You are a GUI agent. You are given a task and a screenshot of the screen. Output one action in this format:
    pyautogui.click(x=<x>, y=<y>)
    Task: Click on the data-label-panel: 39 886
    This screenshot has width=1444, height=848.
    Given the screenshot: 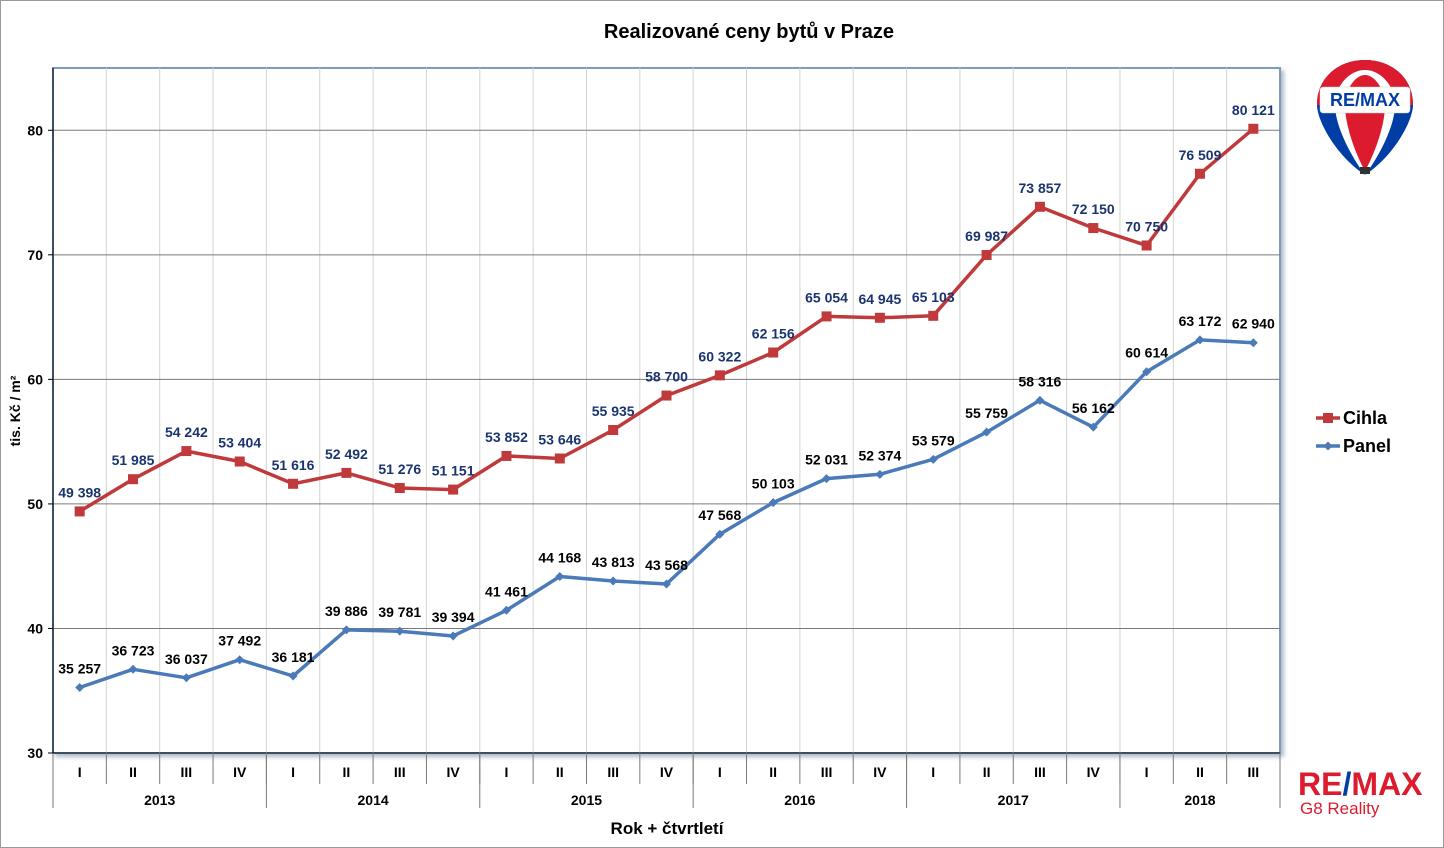 What is the action you would take?
    pyautogui.click(x=346, y=611)
    